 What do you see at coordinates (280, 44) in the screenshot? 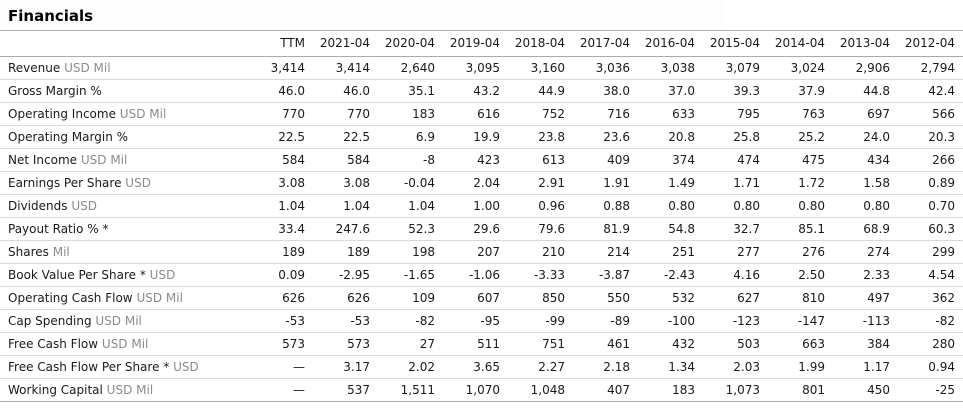
I see `column-header: TTM` at bounding box center [280, 44].